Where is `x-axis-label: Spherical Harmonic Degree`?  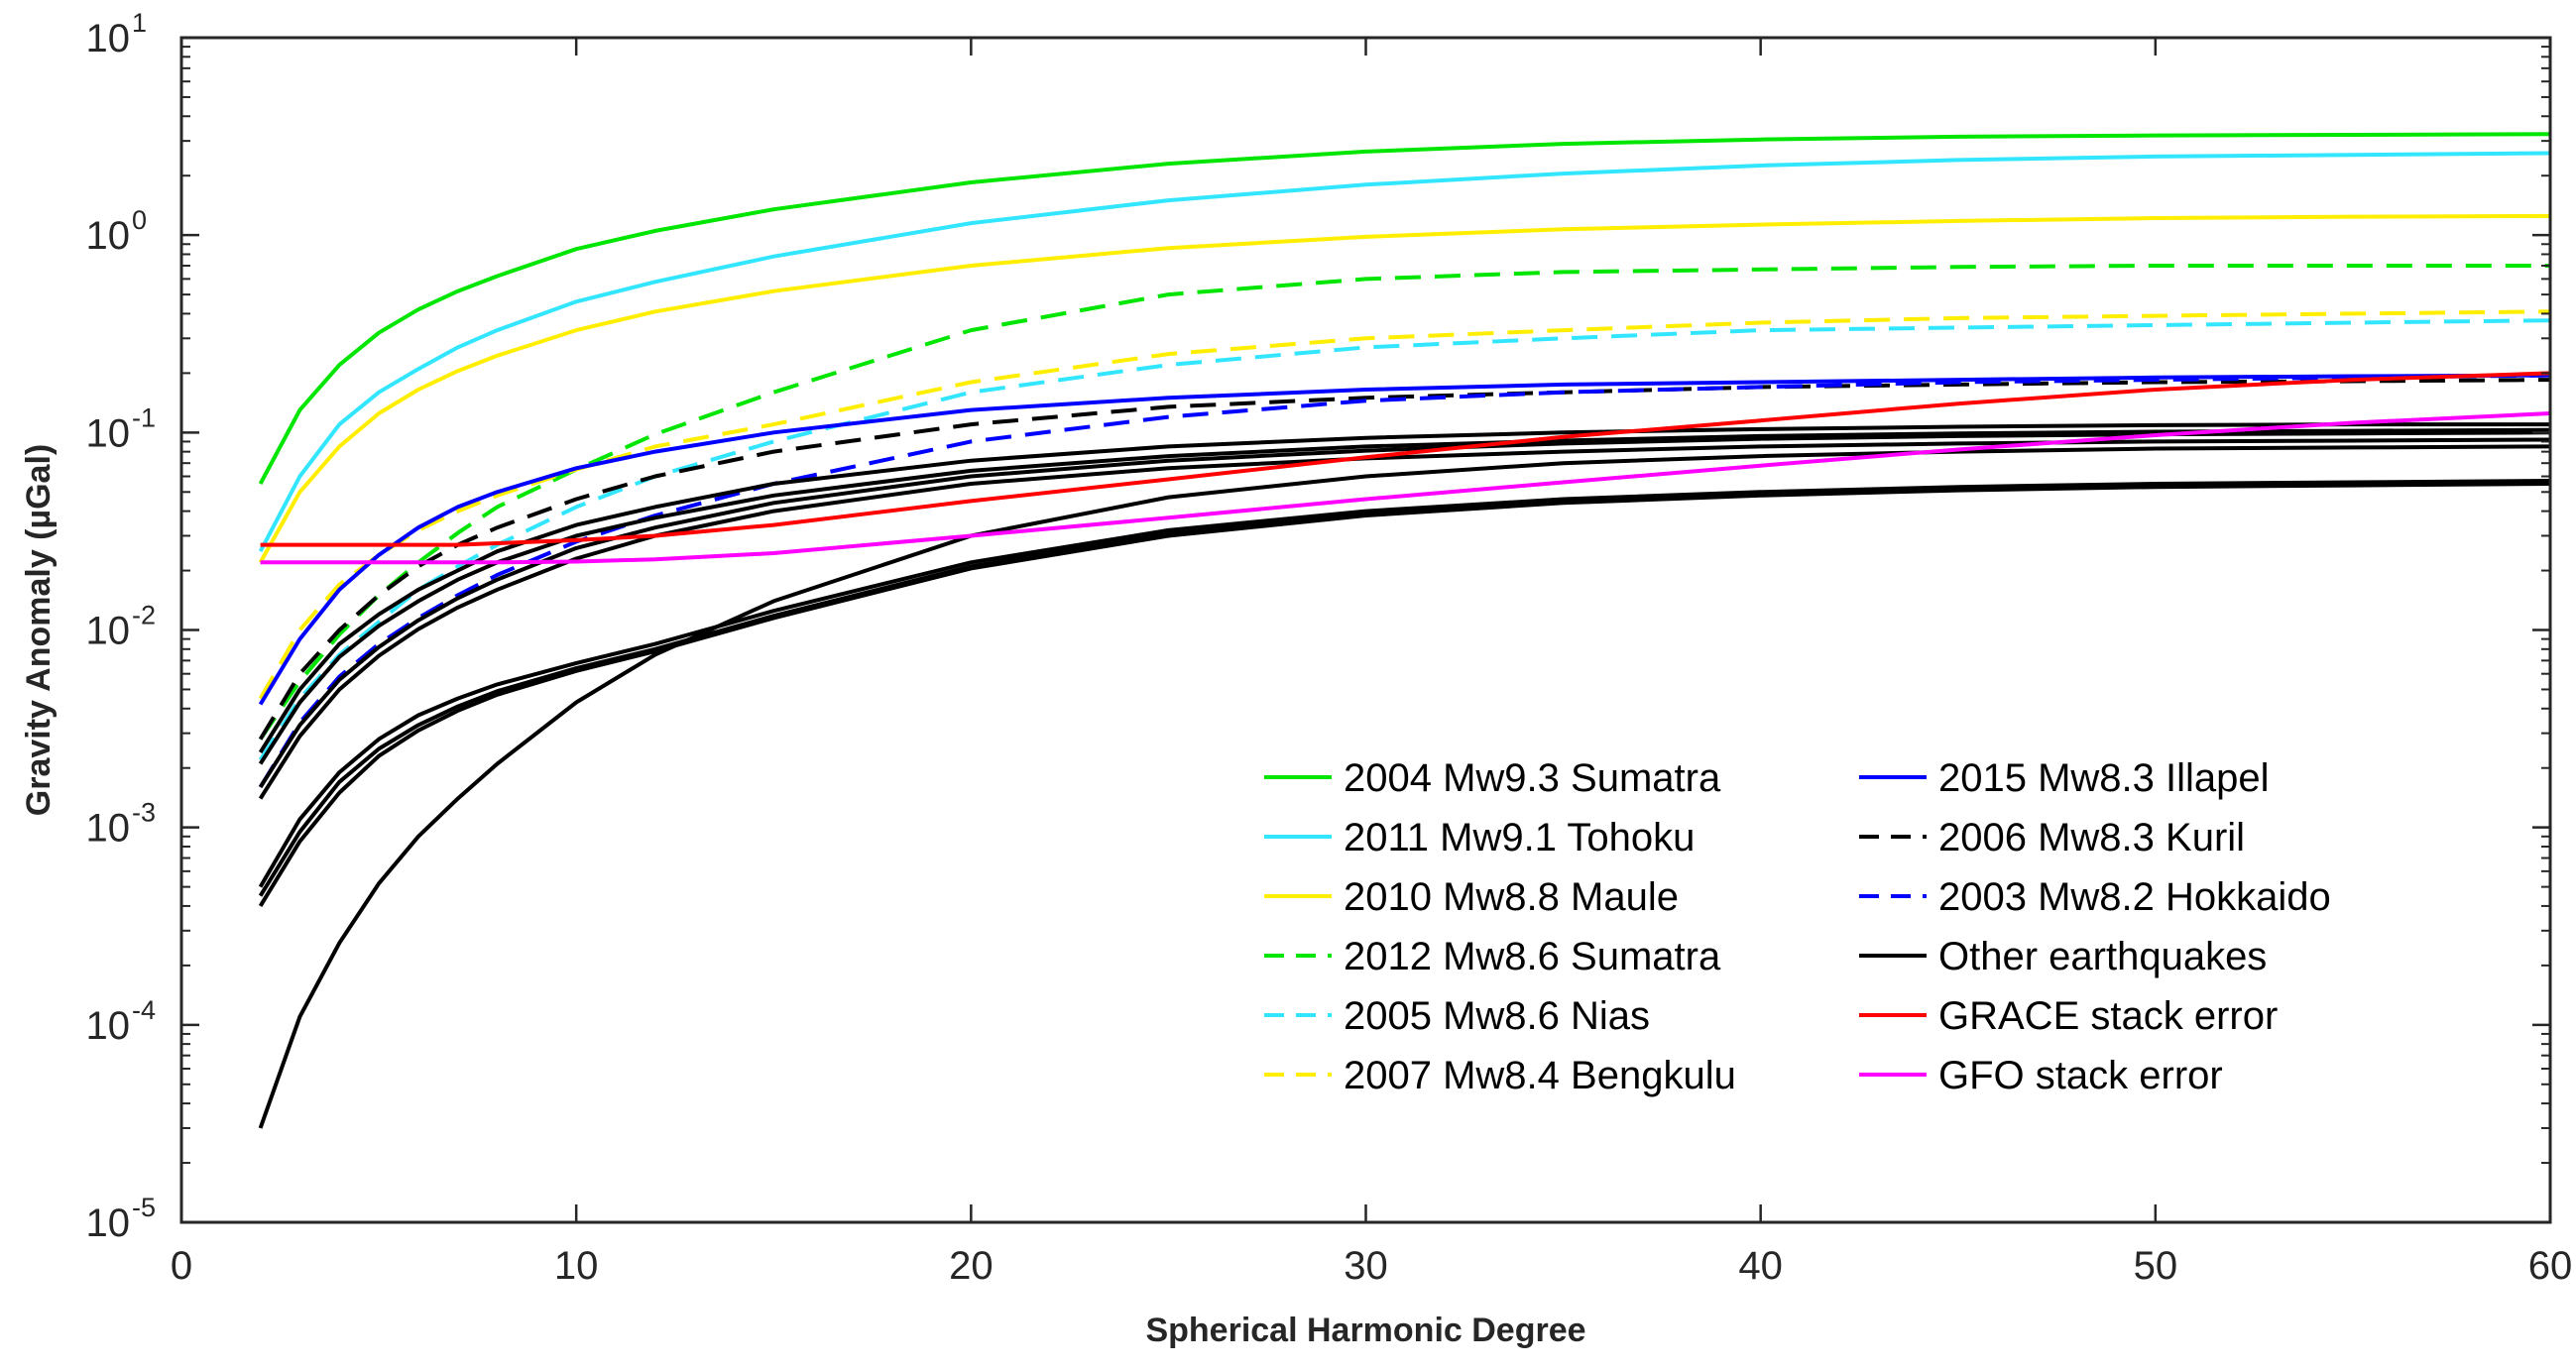
x-axis-label: Spherical Harmonic Degree is located at coordinates (1365, 1331).